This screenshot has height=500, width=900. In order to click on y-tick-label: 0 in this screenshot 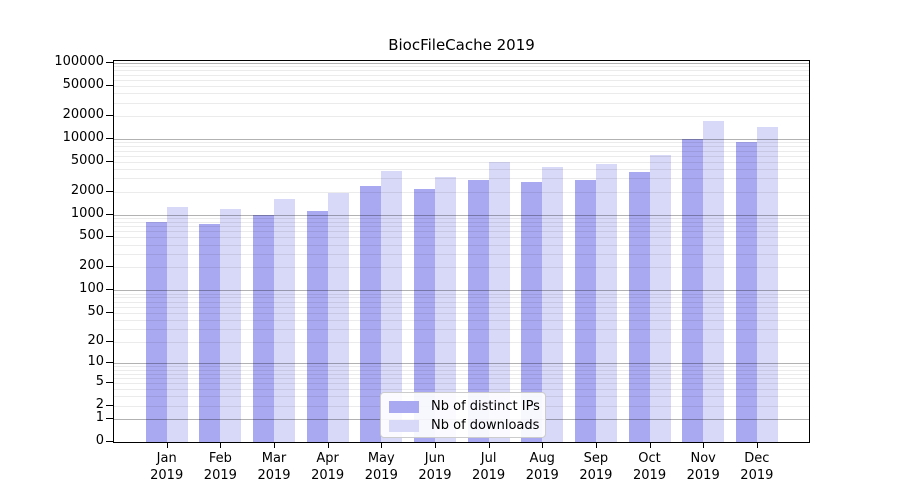, I will do `click(99, 440)`.